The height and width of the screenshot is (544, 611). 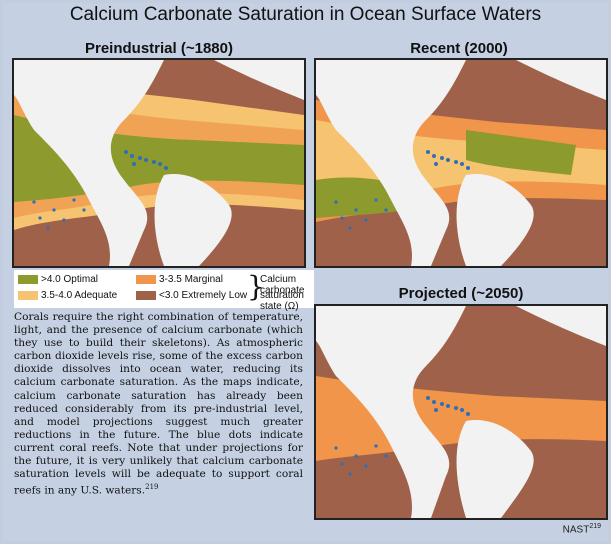 I want to click on caption-reference: 219, so click(x=152, y=487).